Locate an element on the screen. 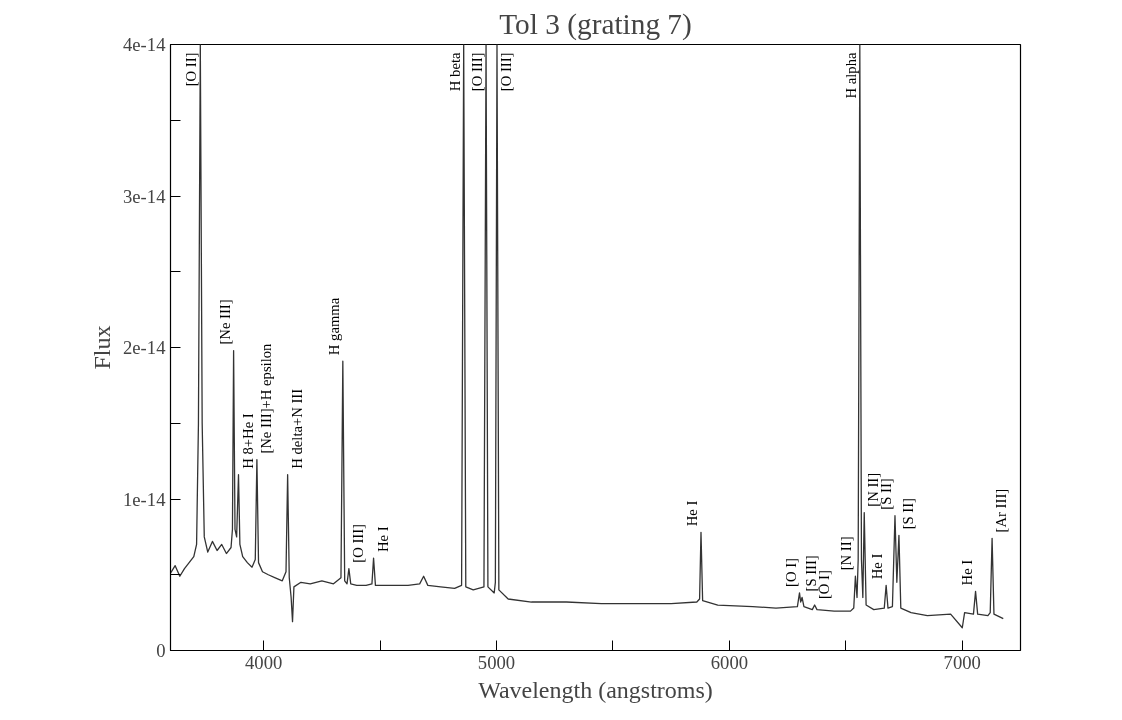 This screenshot has width=1122, height=720. annotation: H alpha is located at coordinates (850, 75).